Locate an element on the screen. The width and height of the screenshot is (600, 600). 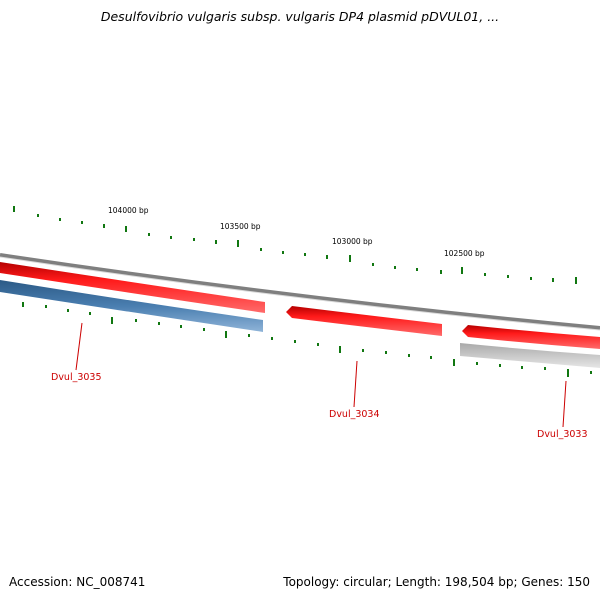
ruler-label-103000: 103000 bp is located at coordinates (352, 241).